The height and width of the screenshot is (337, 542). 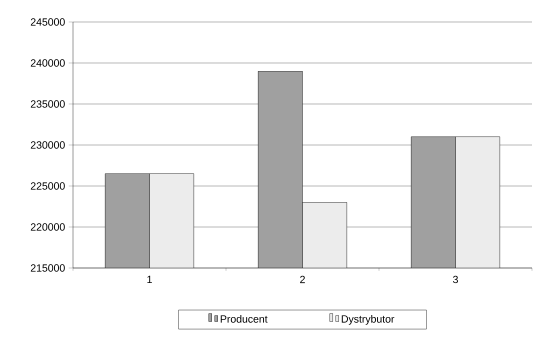 I want to click on y-tick-label: 240000, so click(x=47, y=63).